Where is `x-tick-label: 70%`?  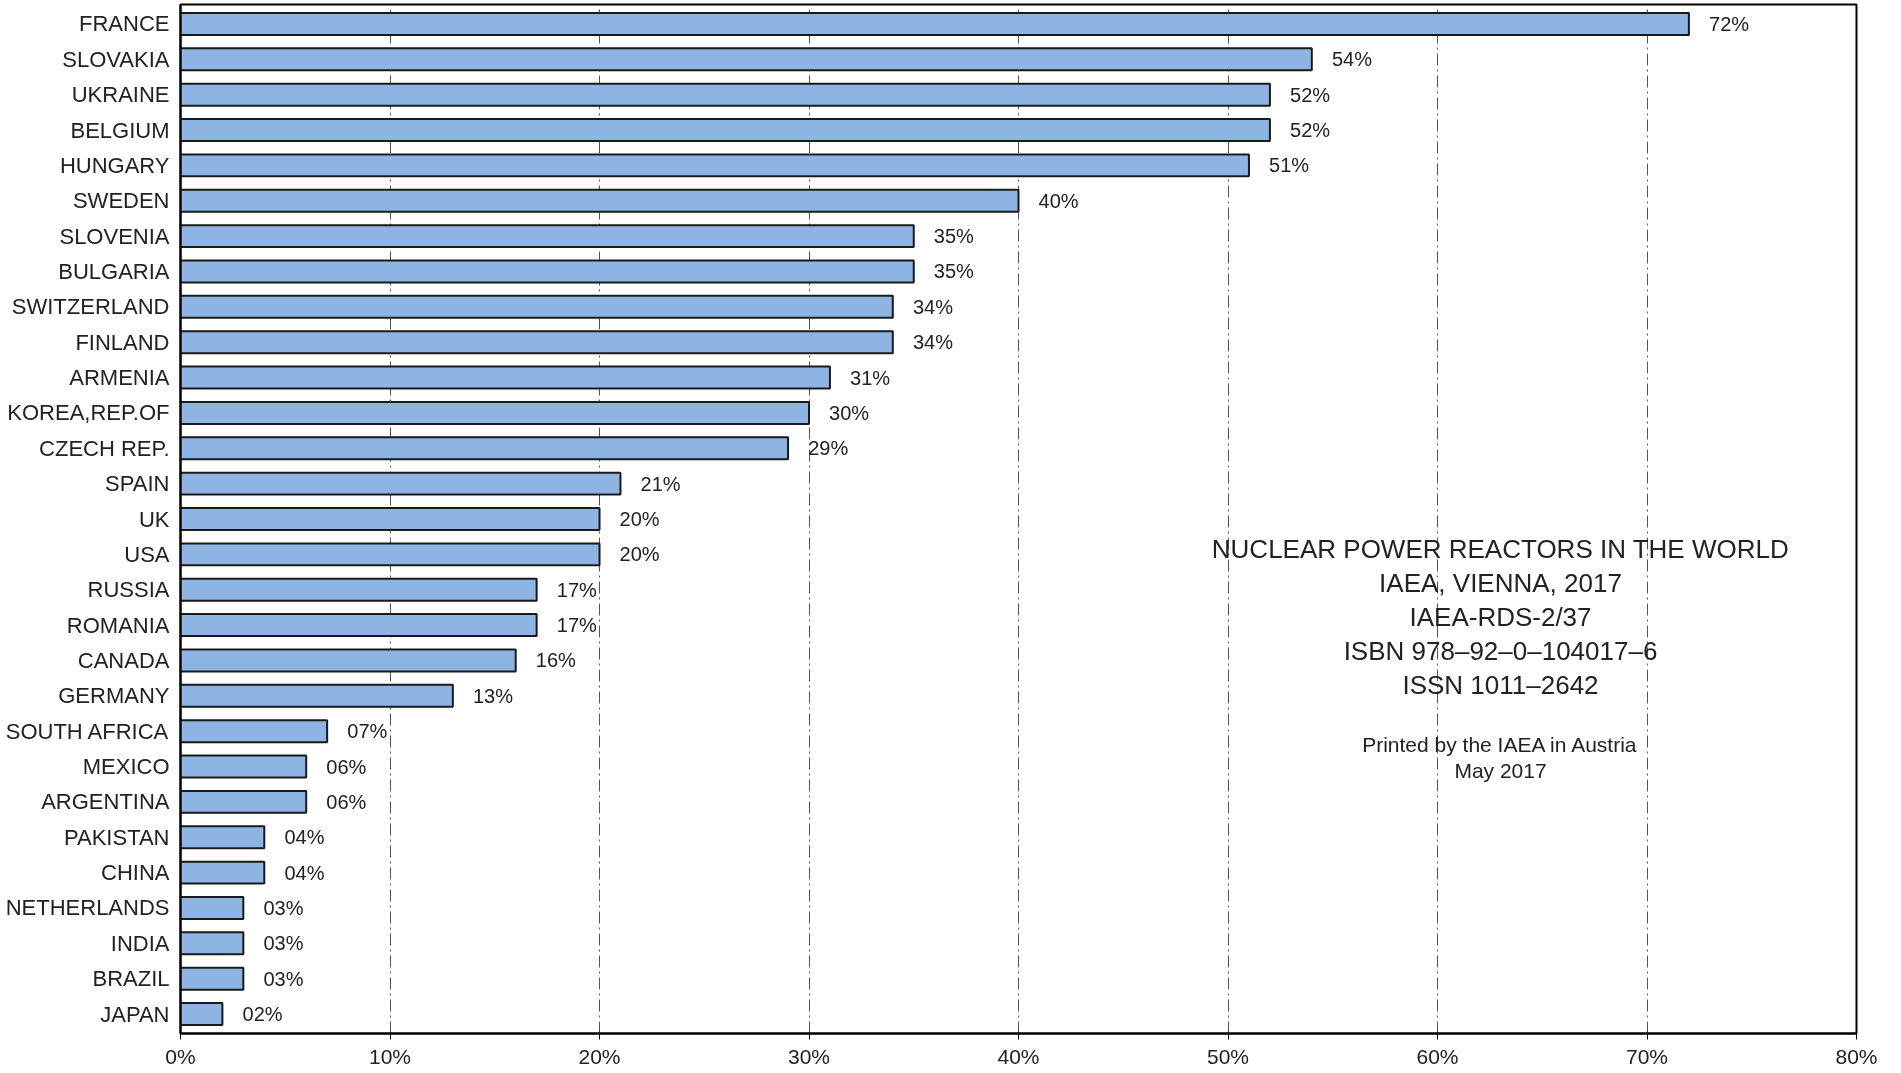 x-tick-label: 70% is located at coordinates (1647, 1056).